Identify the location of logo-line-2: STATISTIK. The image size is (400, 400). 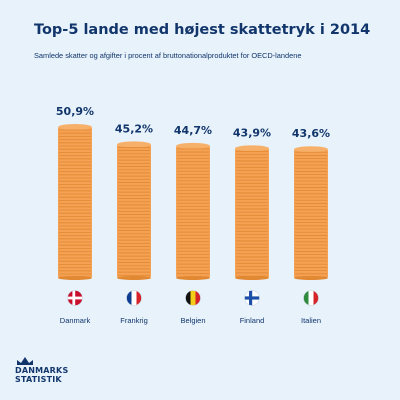
(38, 379).